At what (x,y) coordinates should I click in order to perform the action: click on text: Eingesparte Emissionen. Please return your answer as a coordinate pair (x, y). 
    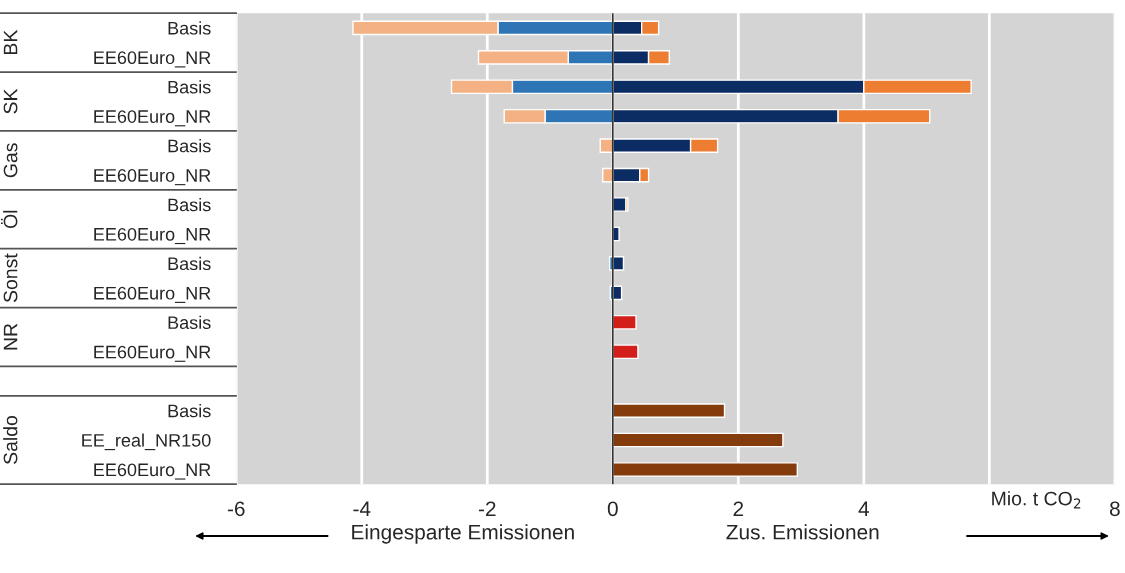
    Looking at the image, I should click on (463, 534).